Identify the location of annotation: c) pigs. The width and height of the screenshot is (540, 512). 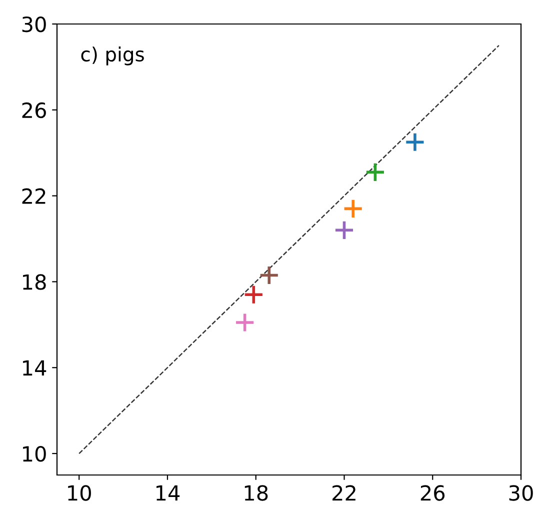
(112, 56).